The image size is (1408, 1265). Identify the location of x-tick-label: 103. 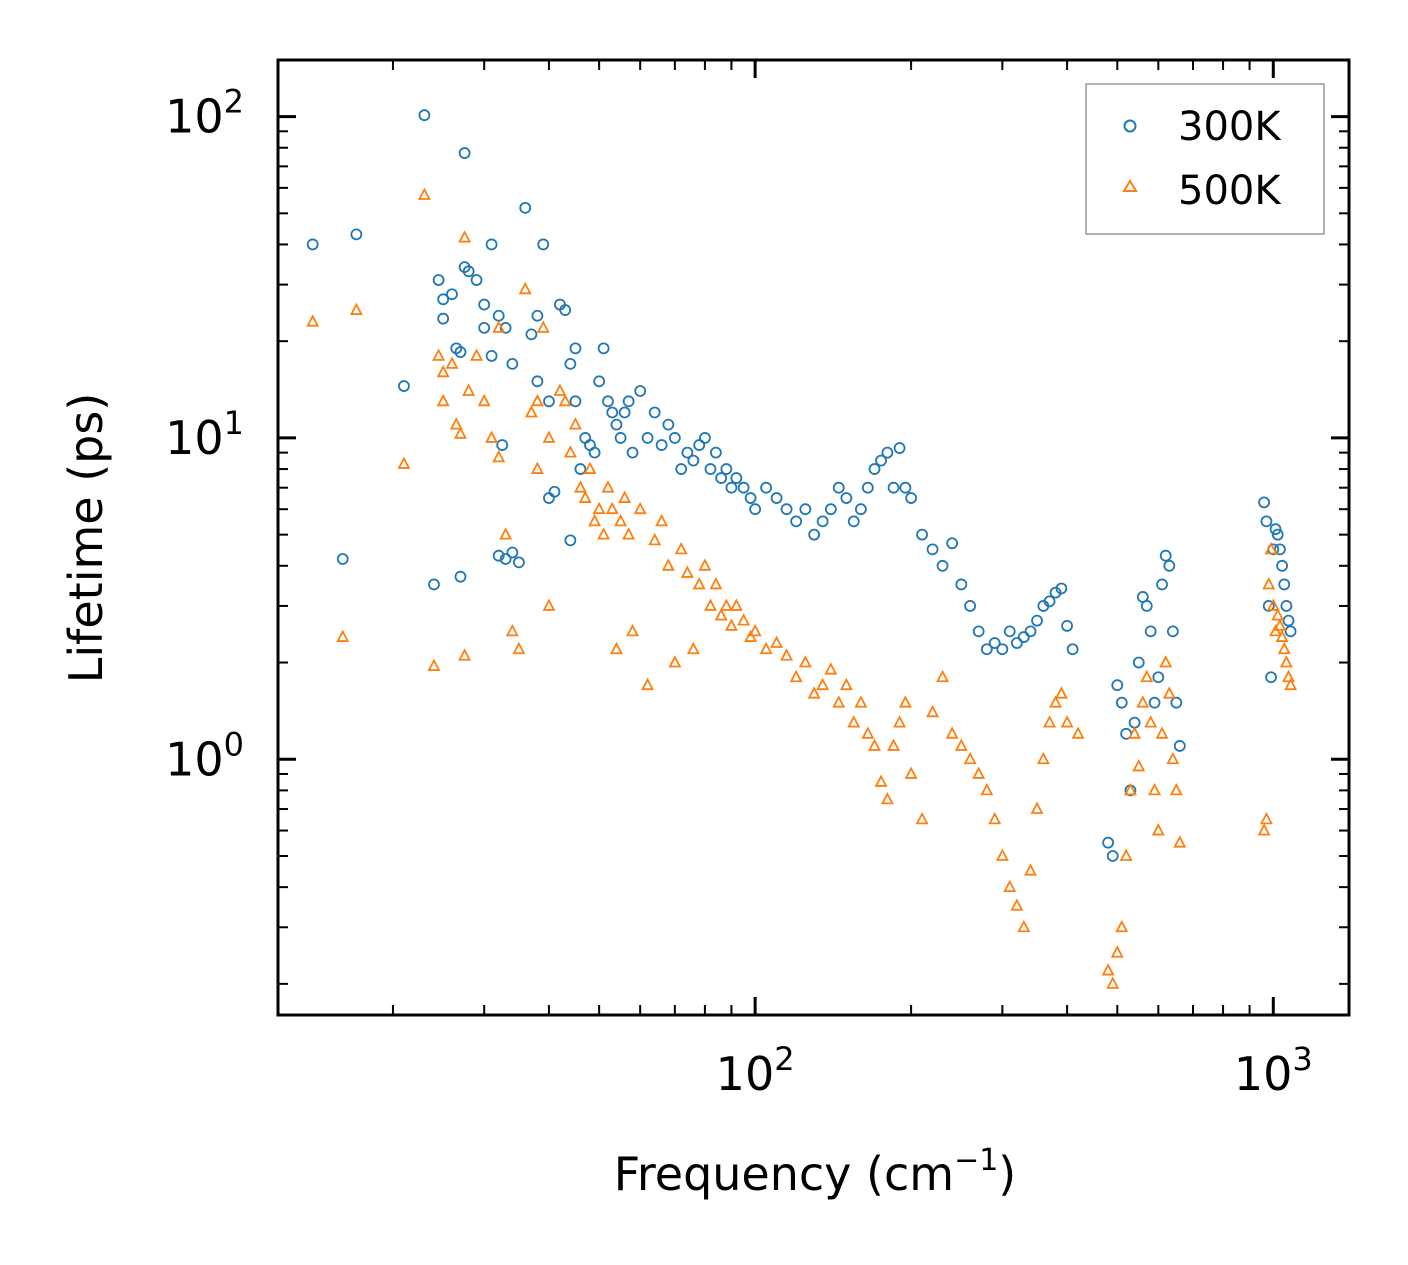
(1273, 1070).